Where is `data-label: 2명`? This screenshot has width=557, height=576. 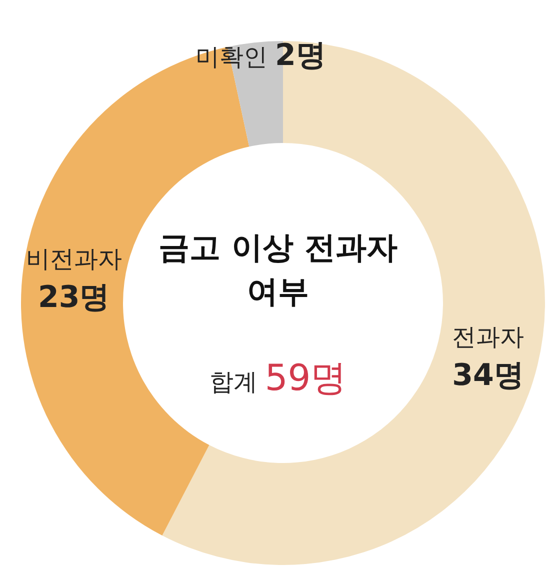 data-label: 2명 is located at coordinates (300, 56).